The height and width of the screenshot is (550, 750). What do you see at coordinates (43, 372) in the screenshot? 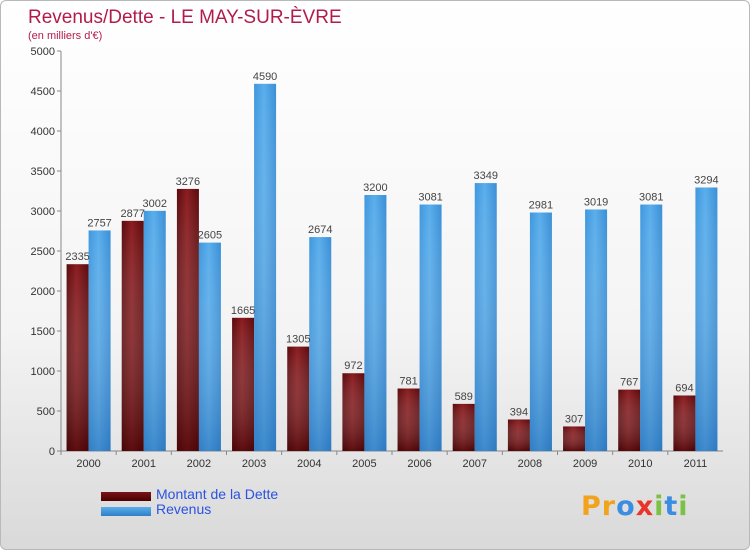
I see `y-tick-label: 1000` at bounding box center [43, 372].